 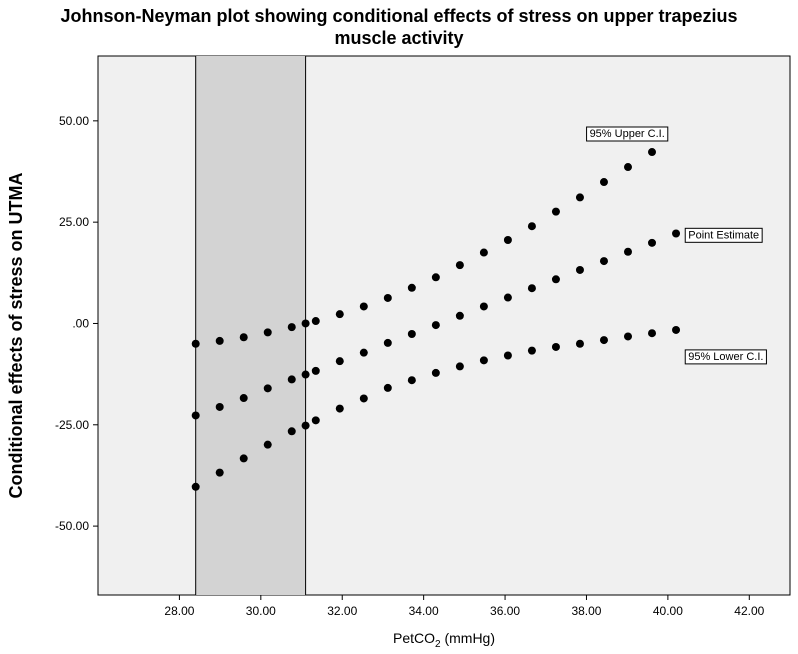 What do you see at coordinates (505, 611) in the screenshot?
I see `x-tick-label: 36.00` at bounding box center [505, 611].